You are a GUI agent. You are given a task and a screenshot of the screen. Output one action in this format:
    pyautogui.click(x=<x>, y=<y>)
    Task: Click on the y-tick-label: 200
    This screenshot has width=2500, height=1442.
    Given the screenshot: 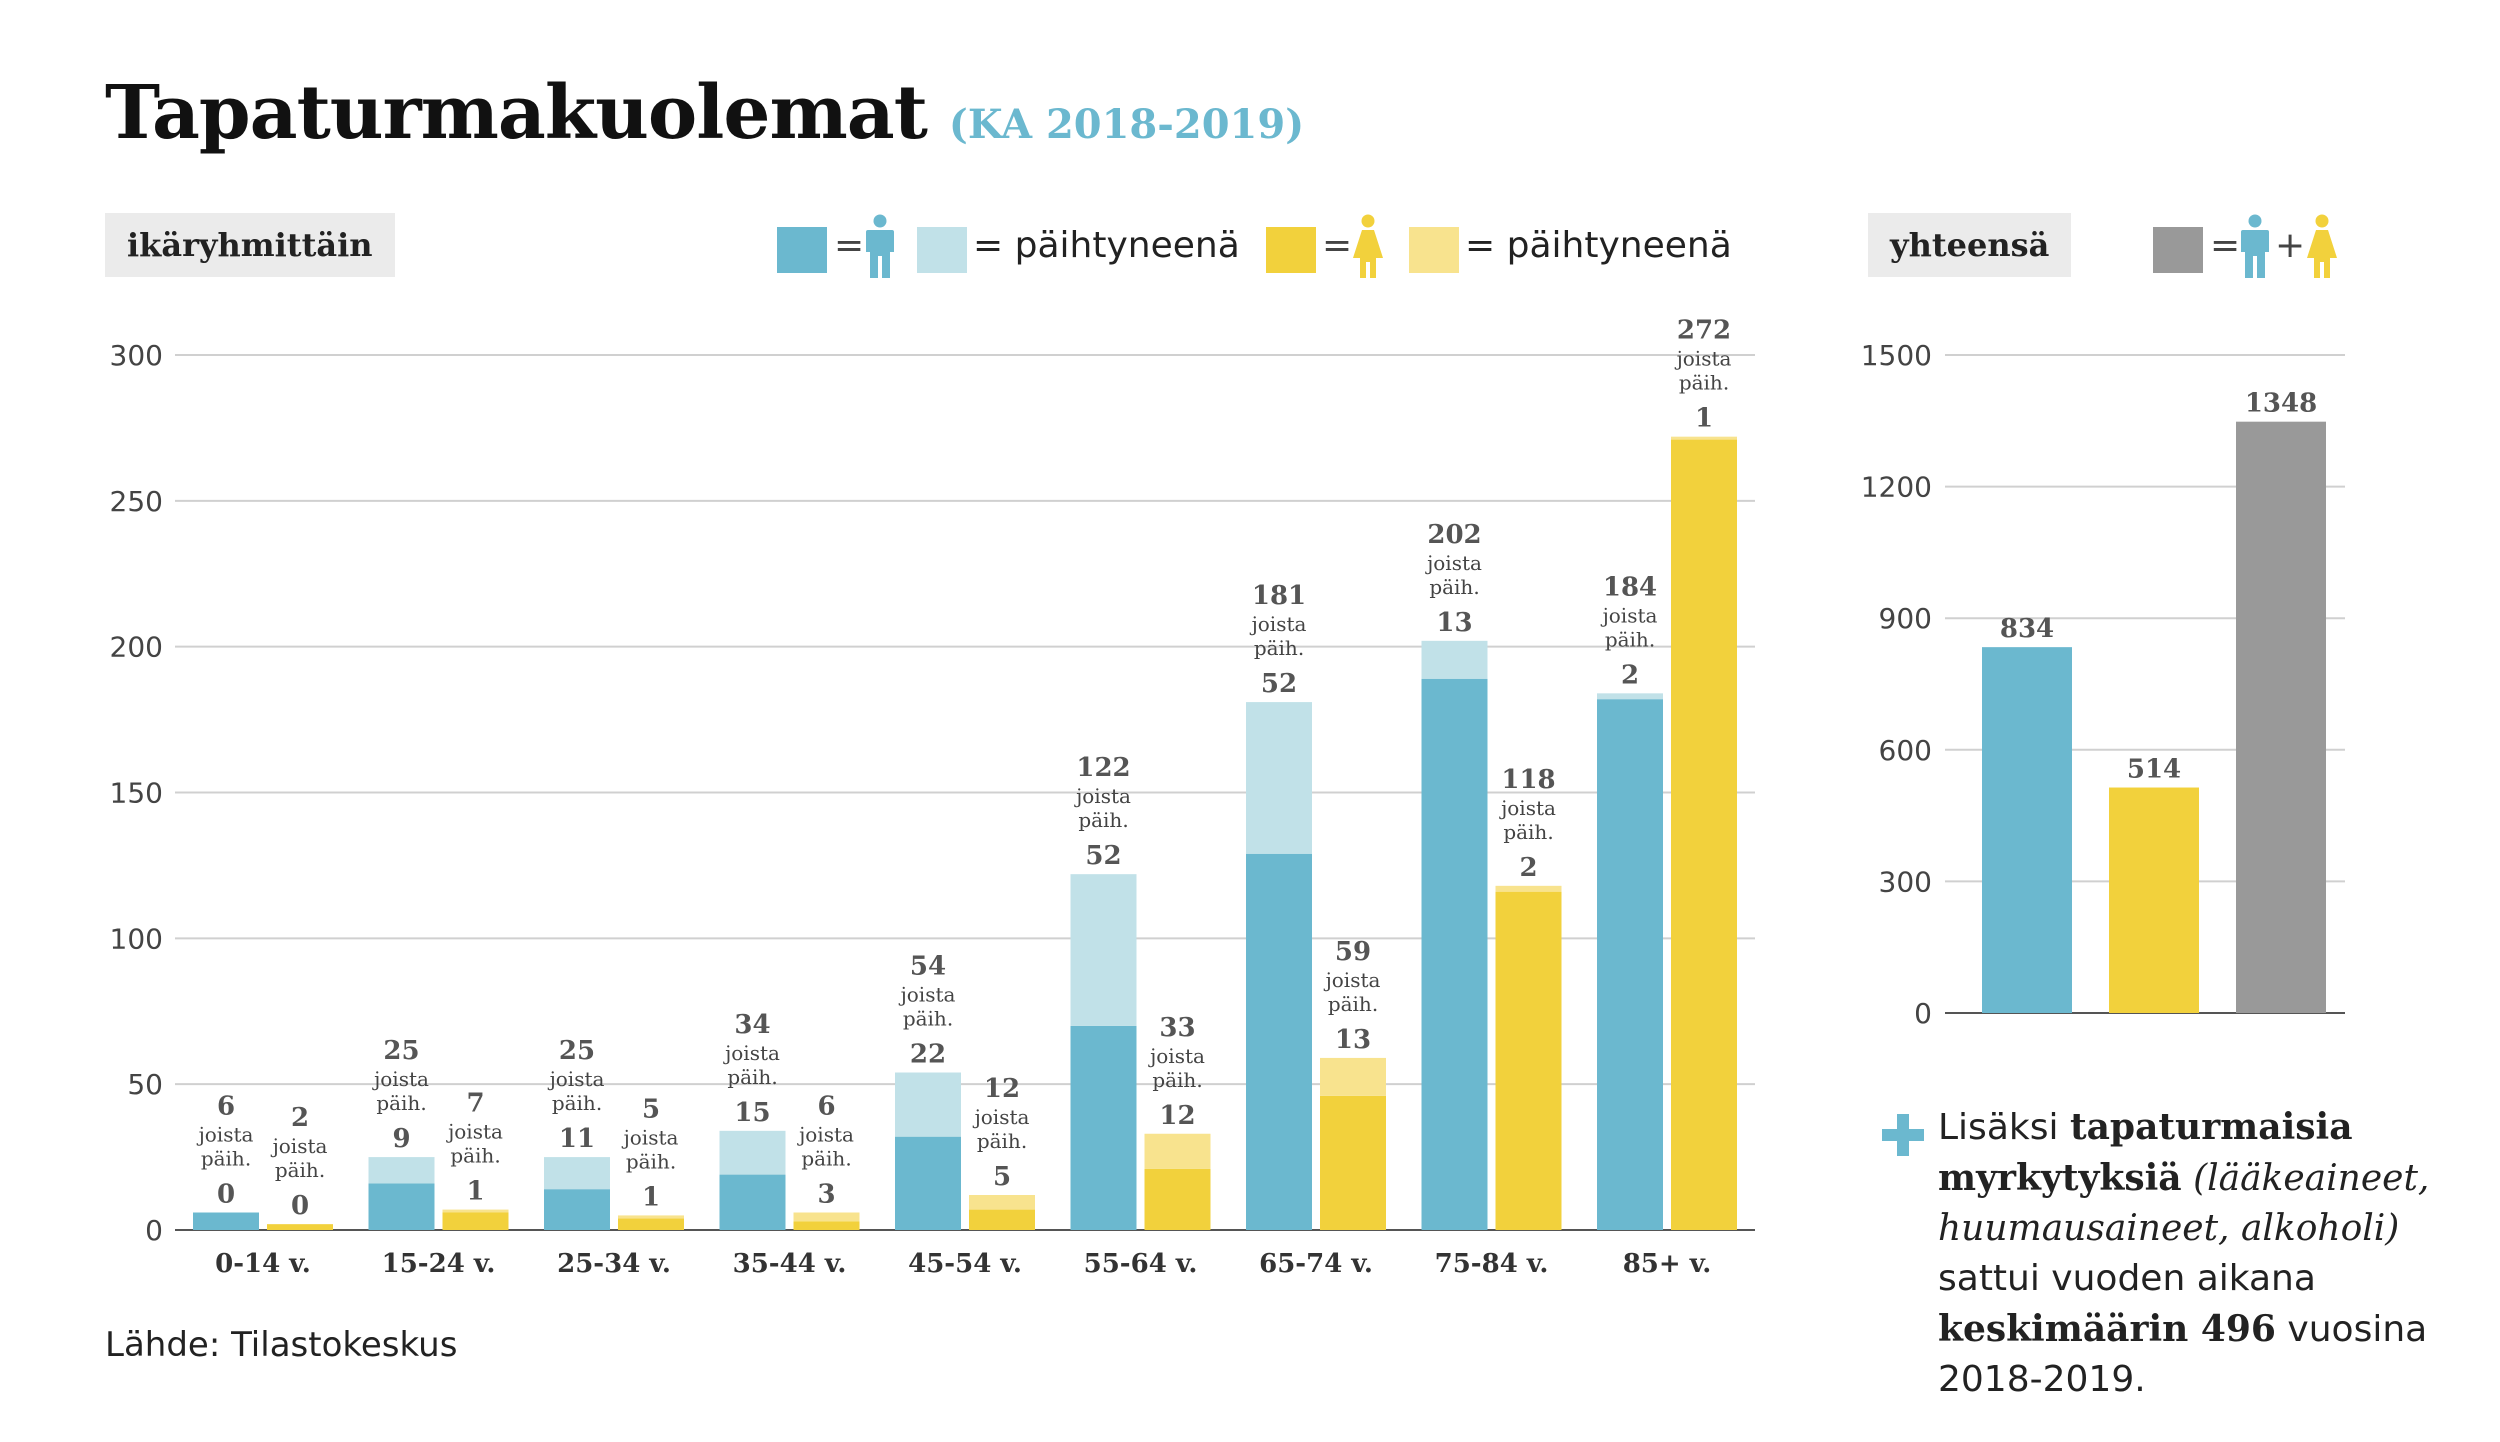 What is the action you would take?
    pyautogui.click(x=136, y=647)
    